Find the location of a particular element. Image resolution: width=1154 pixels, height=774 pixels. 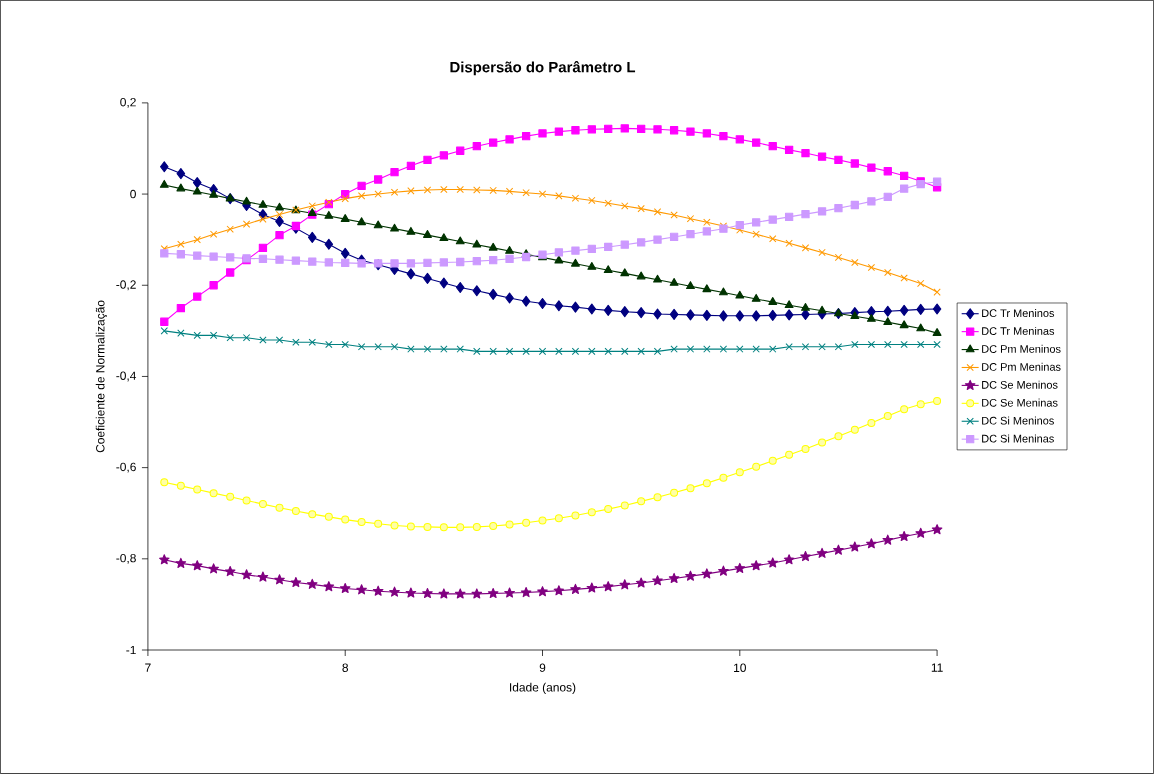

y-tick-label: 0,2 is located at coordinates (128, 102).